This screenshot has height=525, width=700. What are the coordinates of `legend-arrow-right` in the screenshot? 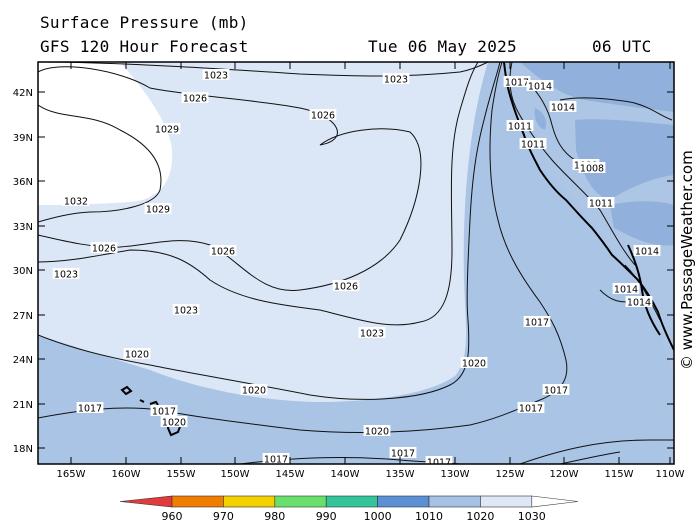 It's located at (555, 501).